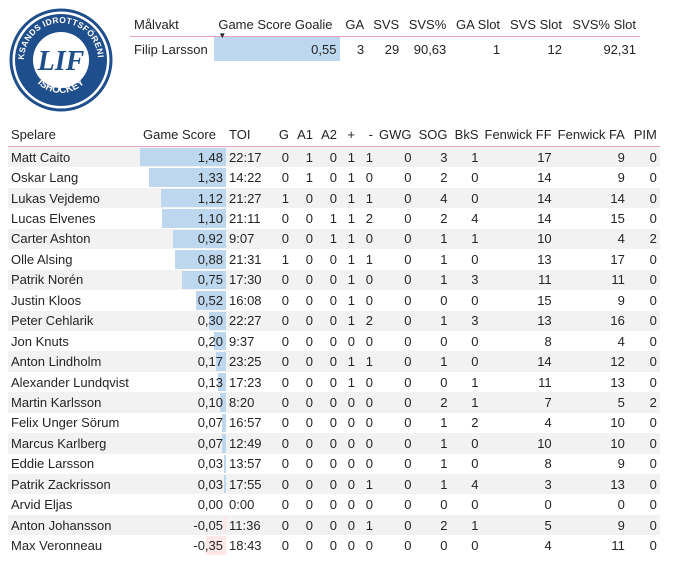  What do you see at coordinates (355, 24) in the screenshot?
I see `goalie-header-ga: GA` at bounding box center [355, 24].